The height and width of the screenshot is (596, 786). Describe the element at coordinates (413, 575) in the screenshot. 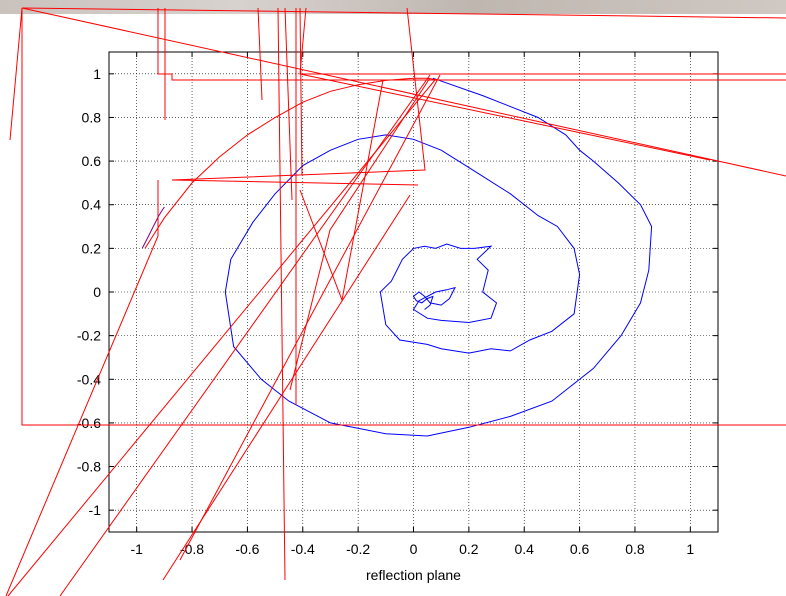

I see `x-axis-label: reflection plane` at that location.